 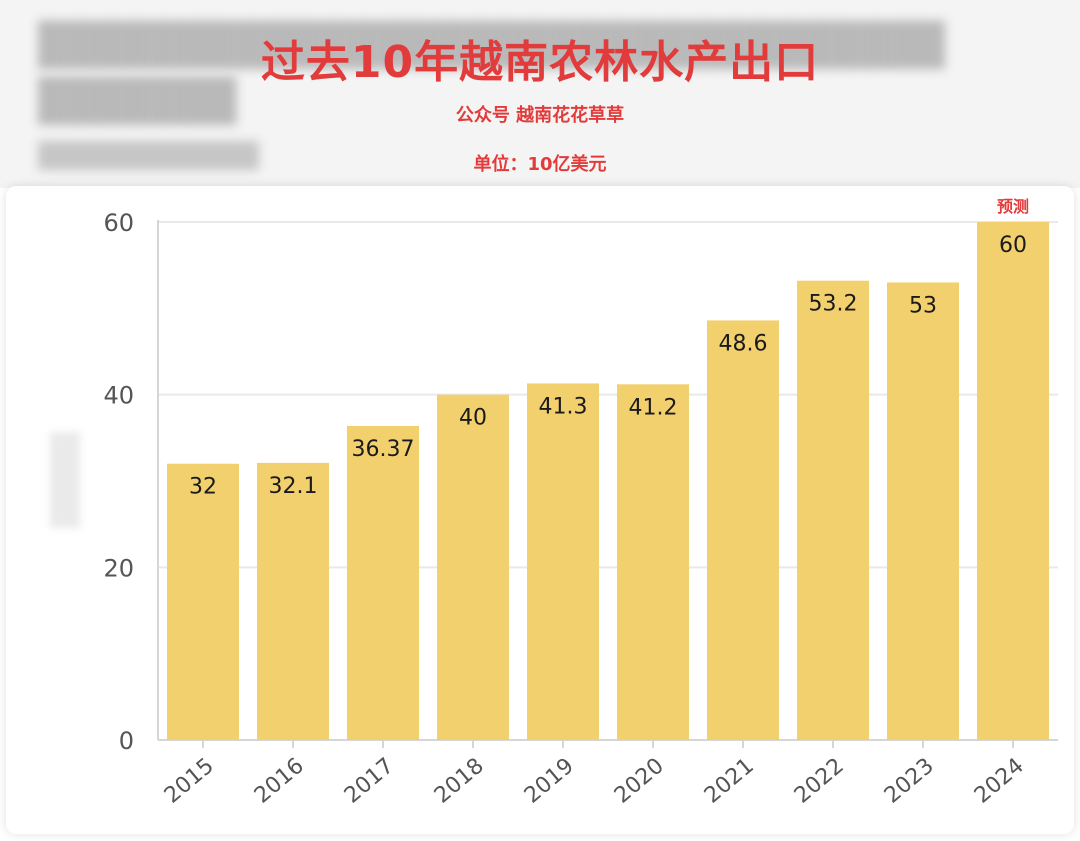 I want to click on data-label-2022: 53.2, so click(x=833, y=304).